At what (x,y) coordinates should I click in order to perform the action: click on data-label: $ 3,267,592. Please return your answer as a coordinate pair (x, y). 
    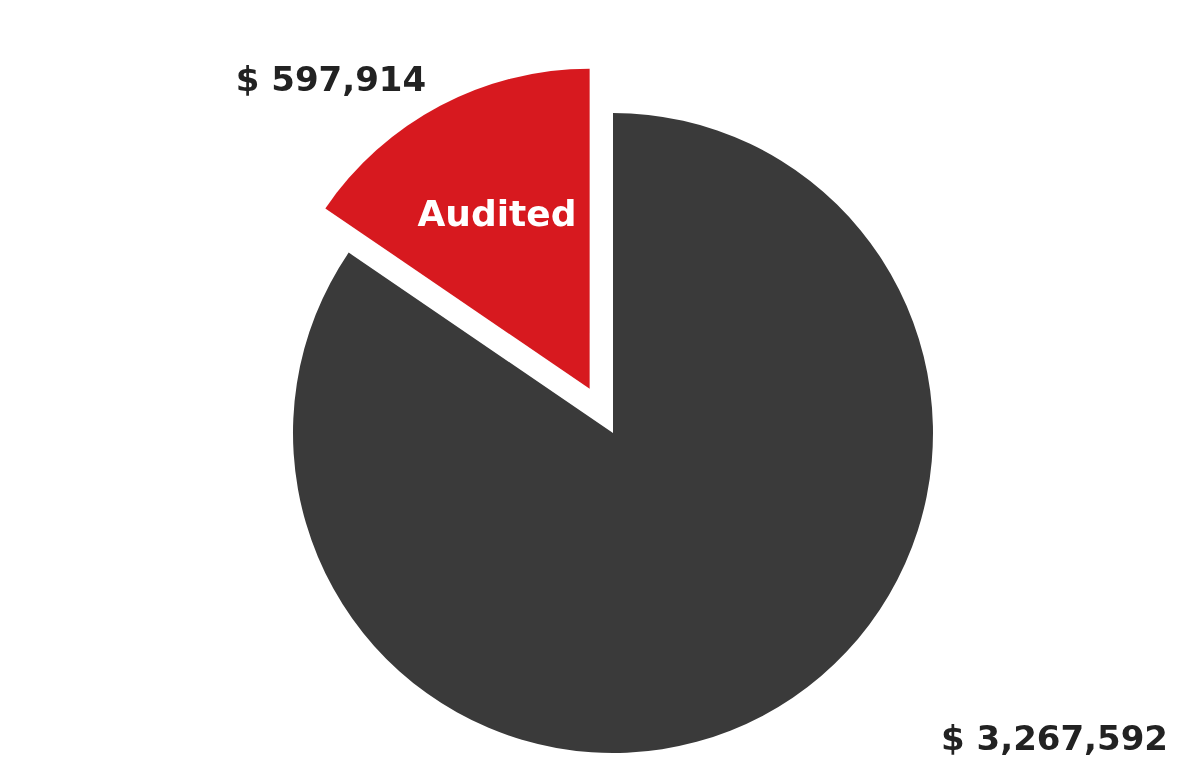
    Looking at the image, I should click on (1054, 738).